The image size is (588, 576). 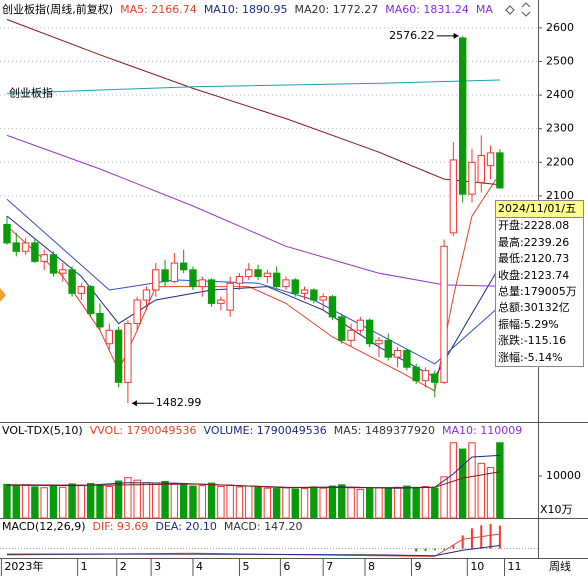 What do you see at coordinates (532, 341) in the screenshot?
I see `info-row: 涨跌:-115.16` at bounding box center [532, 341].